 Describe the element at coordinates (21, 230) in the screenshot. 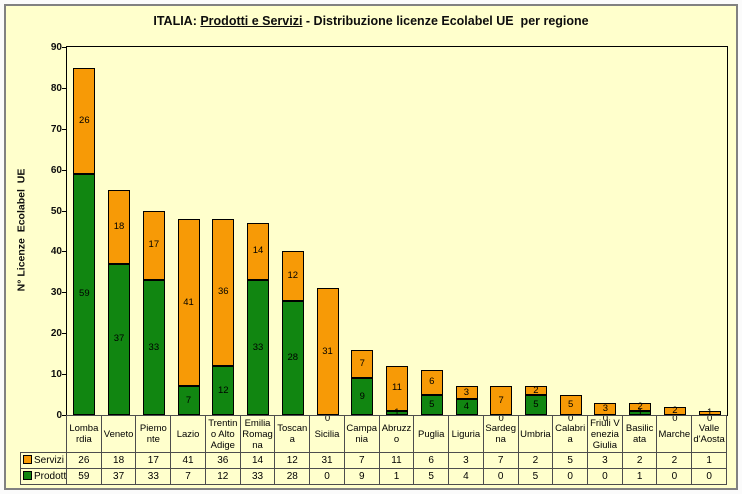

I see `y-axis-title: N° Licenze Ecolabel UE` at that location.